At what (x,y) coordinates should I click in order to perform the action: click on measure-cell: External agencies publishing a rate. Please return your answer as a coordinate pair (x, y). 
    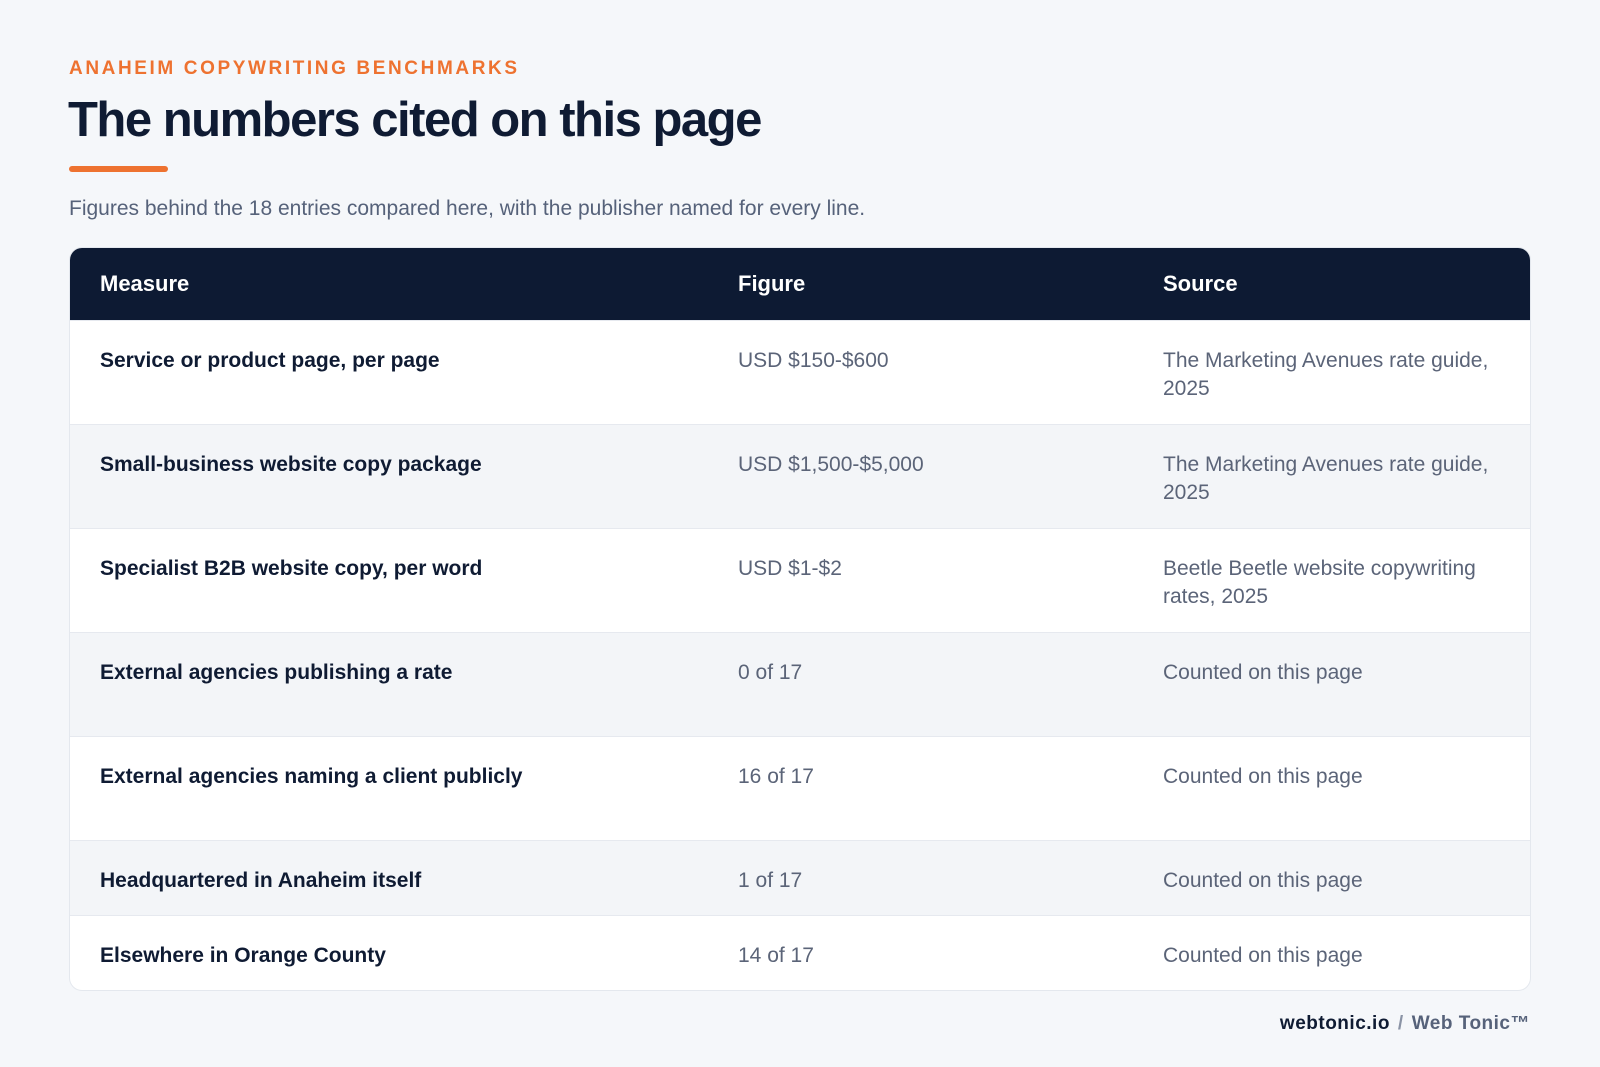
    Looking at the image, I should click on (389, 684).